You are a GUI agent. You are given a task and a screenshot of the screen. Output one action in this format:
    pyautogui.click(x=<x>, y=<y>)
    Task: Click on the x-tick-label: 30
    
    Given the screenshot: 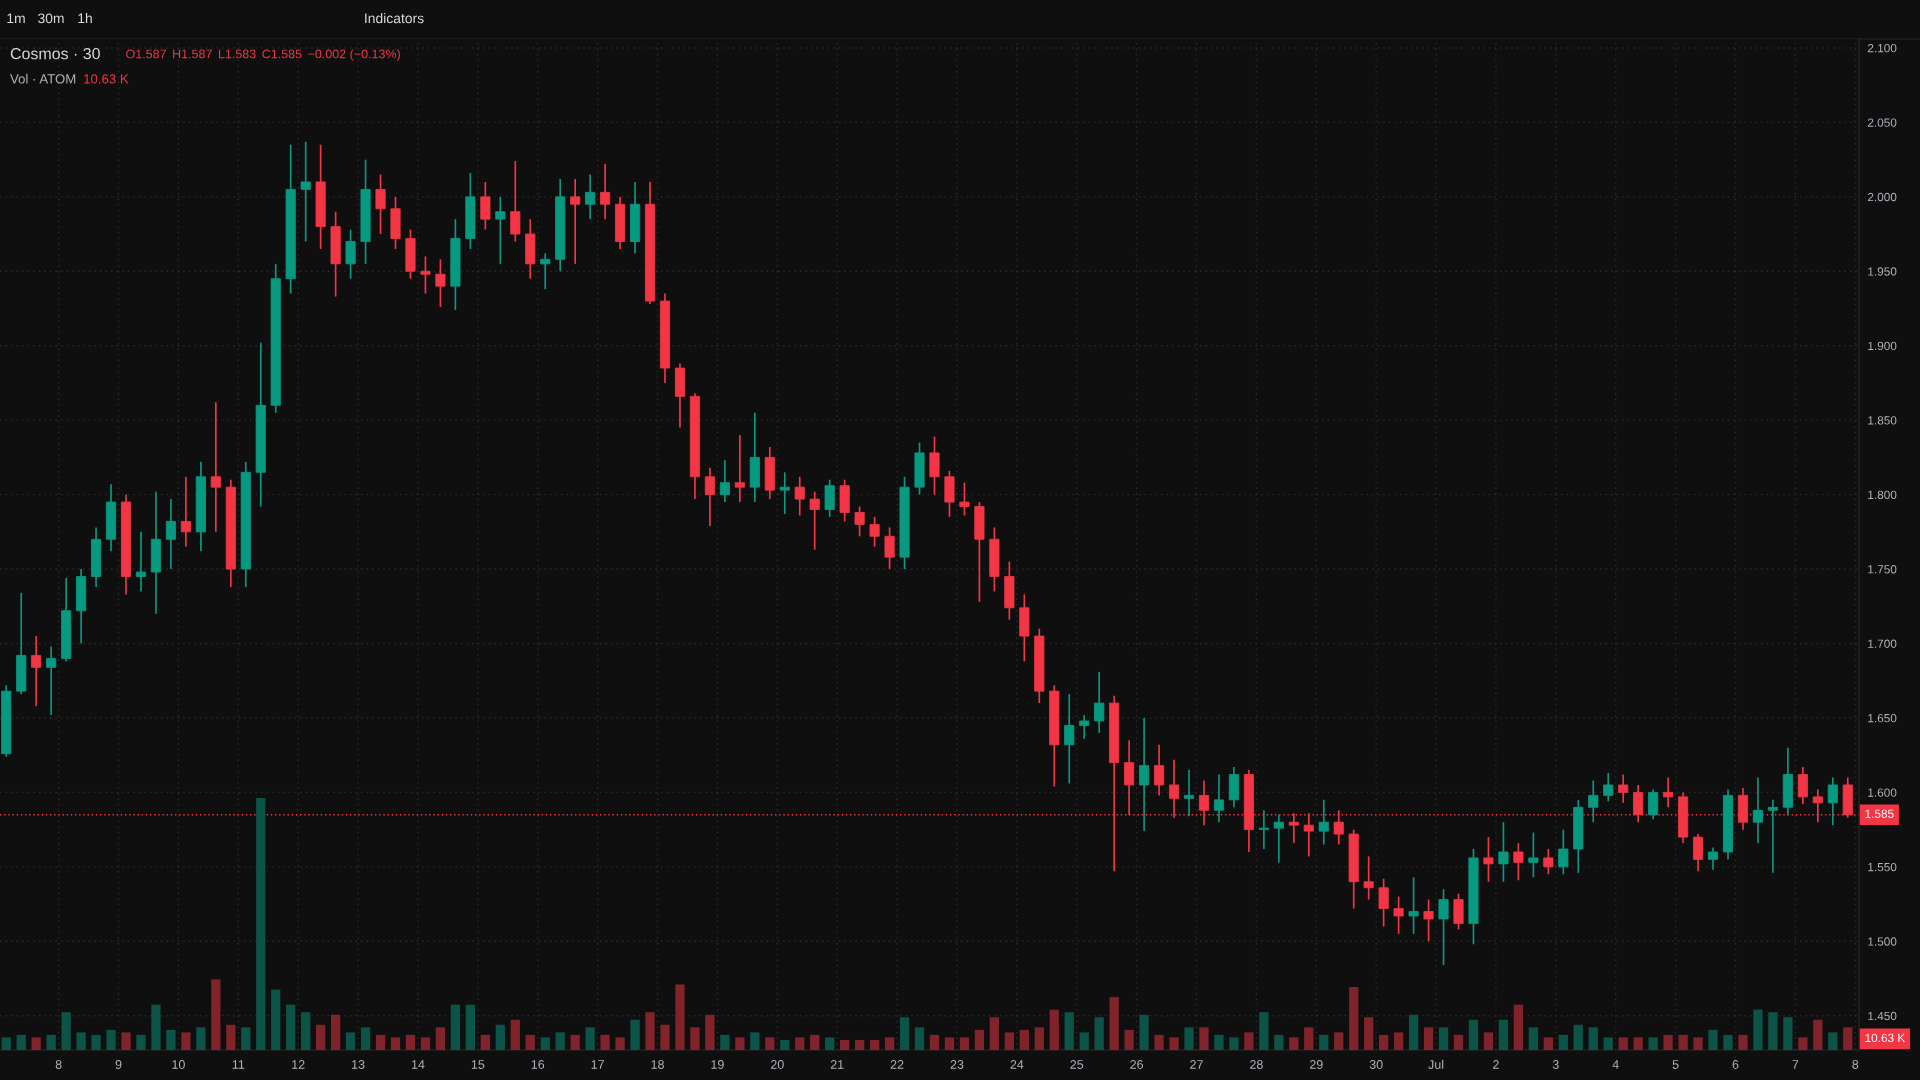 What is the action you would take?
    pyautogui.click(x=1376, y=1064)
    